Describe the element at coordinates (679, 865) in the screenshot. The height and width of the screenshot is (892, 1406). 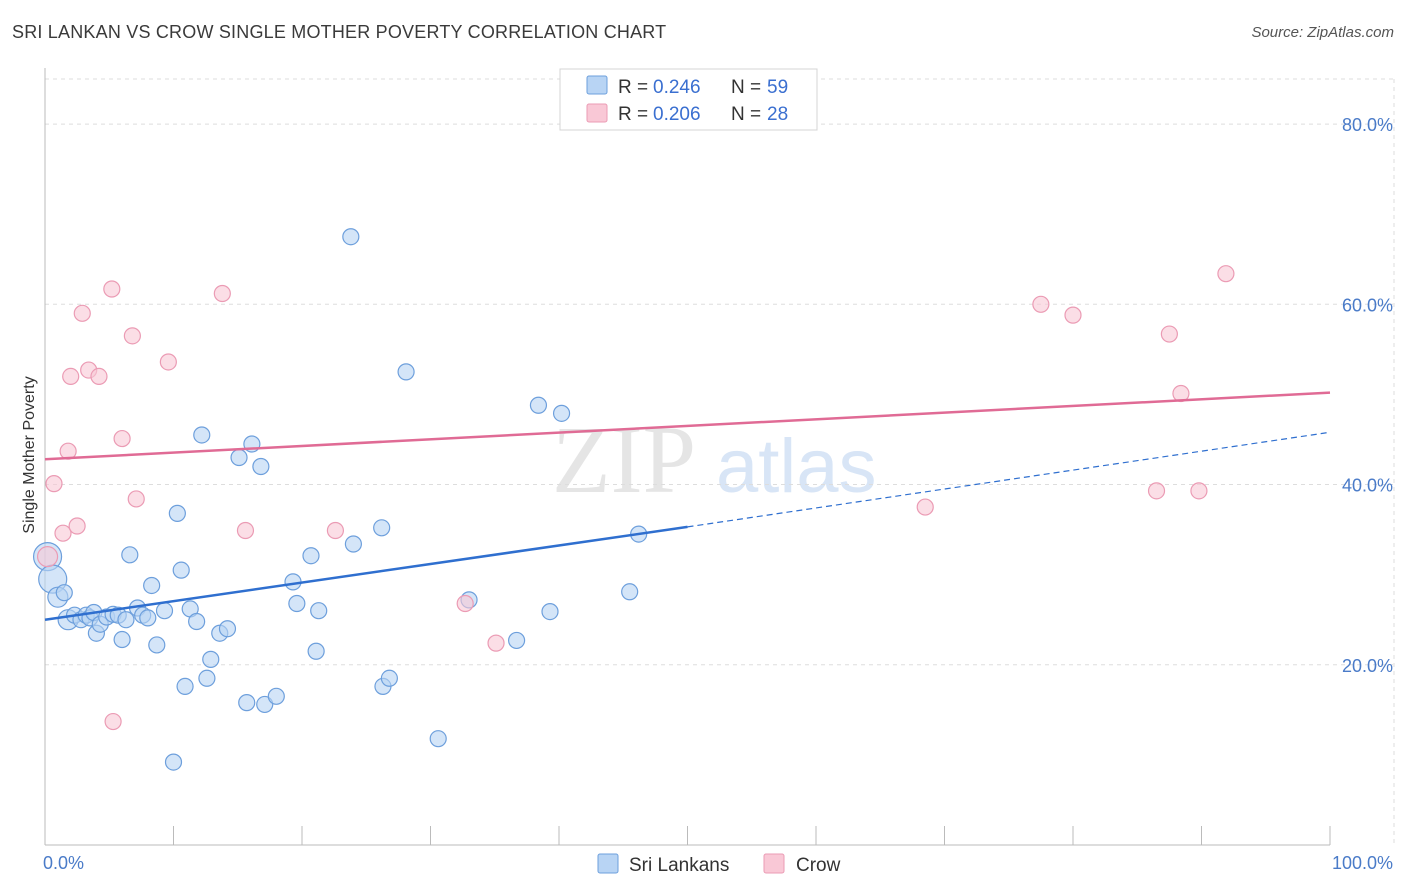
I see `series-legend-sri-lankans: Sri Lankans` at that location.